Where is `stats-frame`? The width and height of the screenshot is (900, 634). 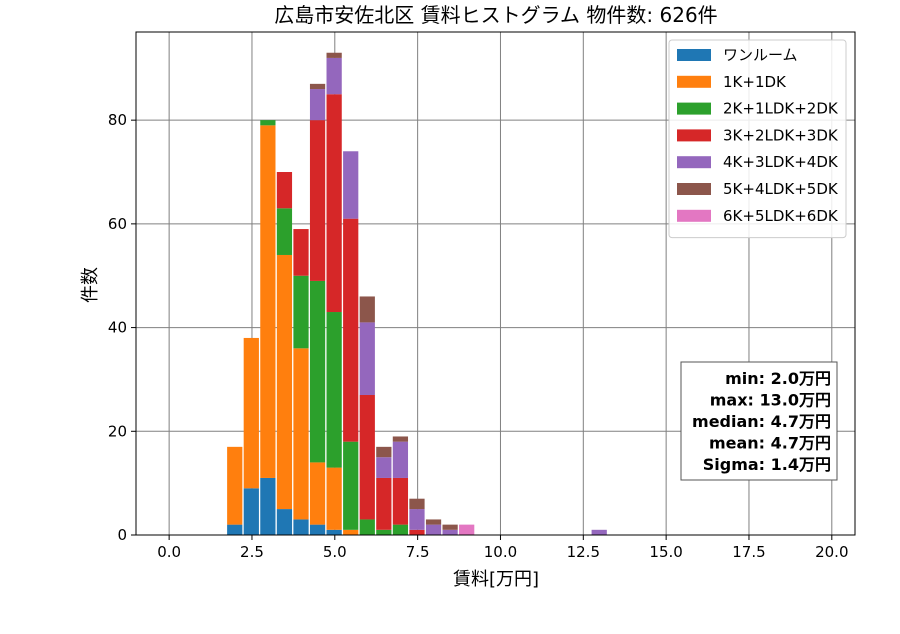 stats-frame is located at coordinates (759, 421).